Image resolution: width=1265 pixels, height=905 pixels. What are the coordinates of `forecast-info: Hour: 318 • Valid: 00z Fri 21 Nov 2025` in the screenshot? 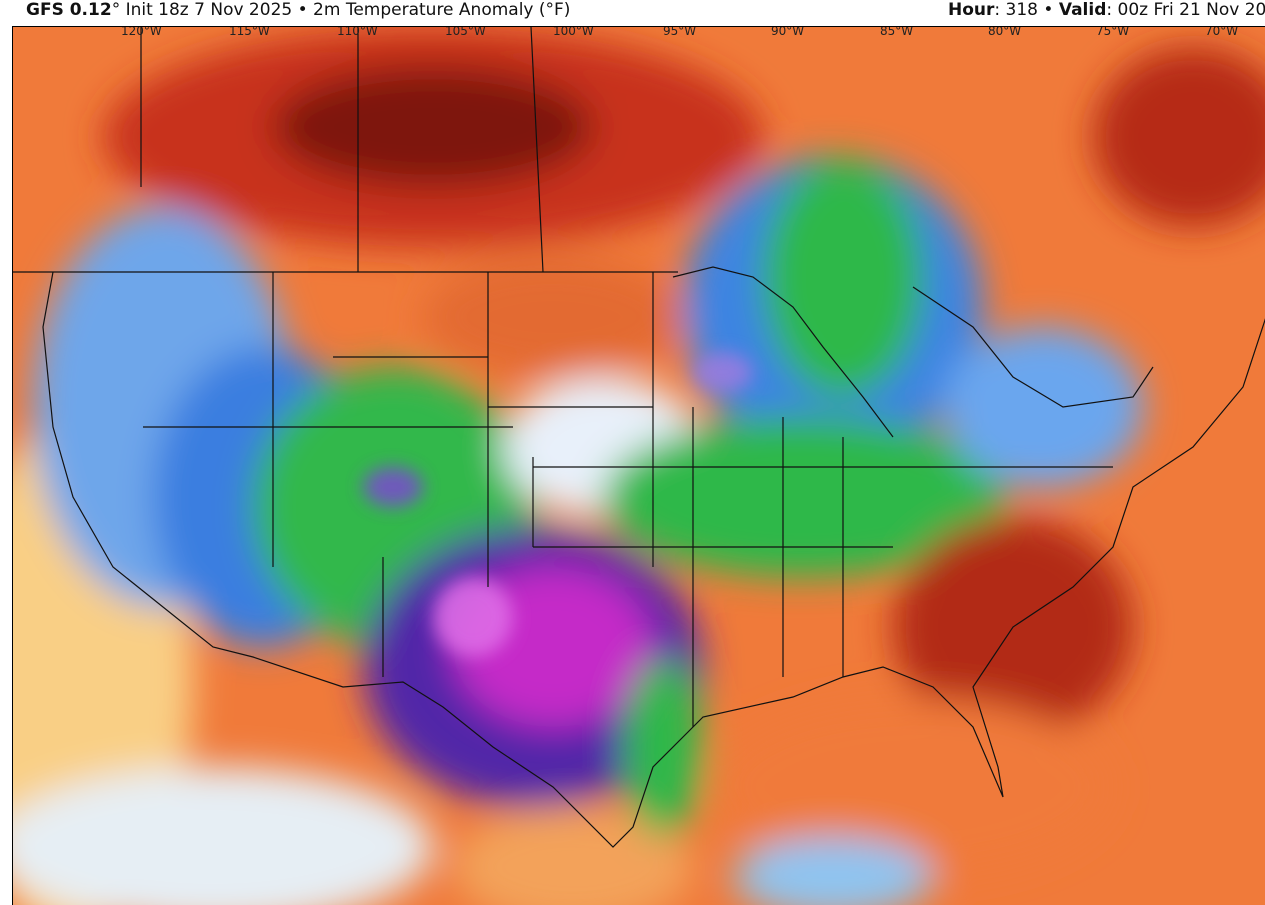 It's located at (1106, 12).